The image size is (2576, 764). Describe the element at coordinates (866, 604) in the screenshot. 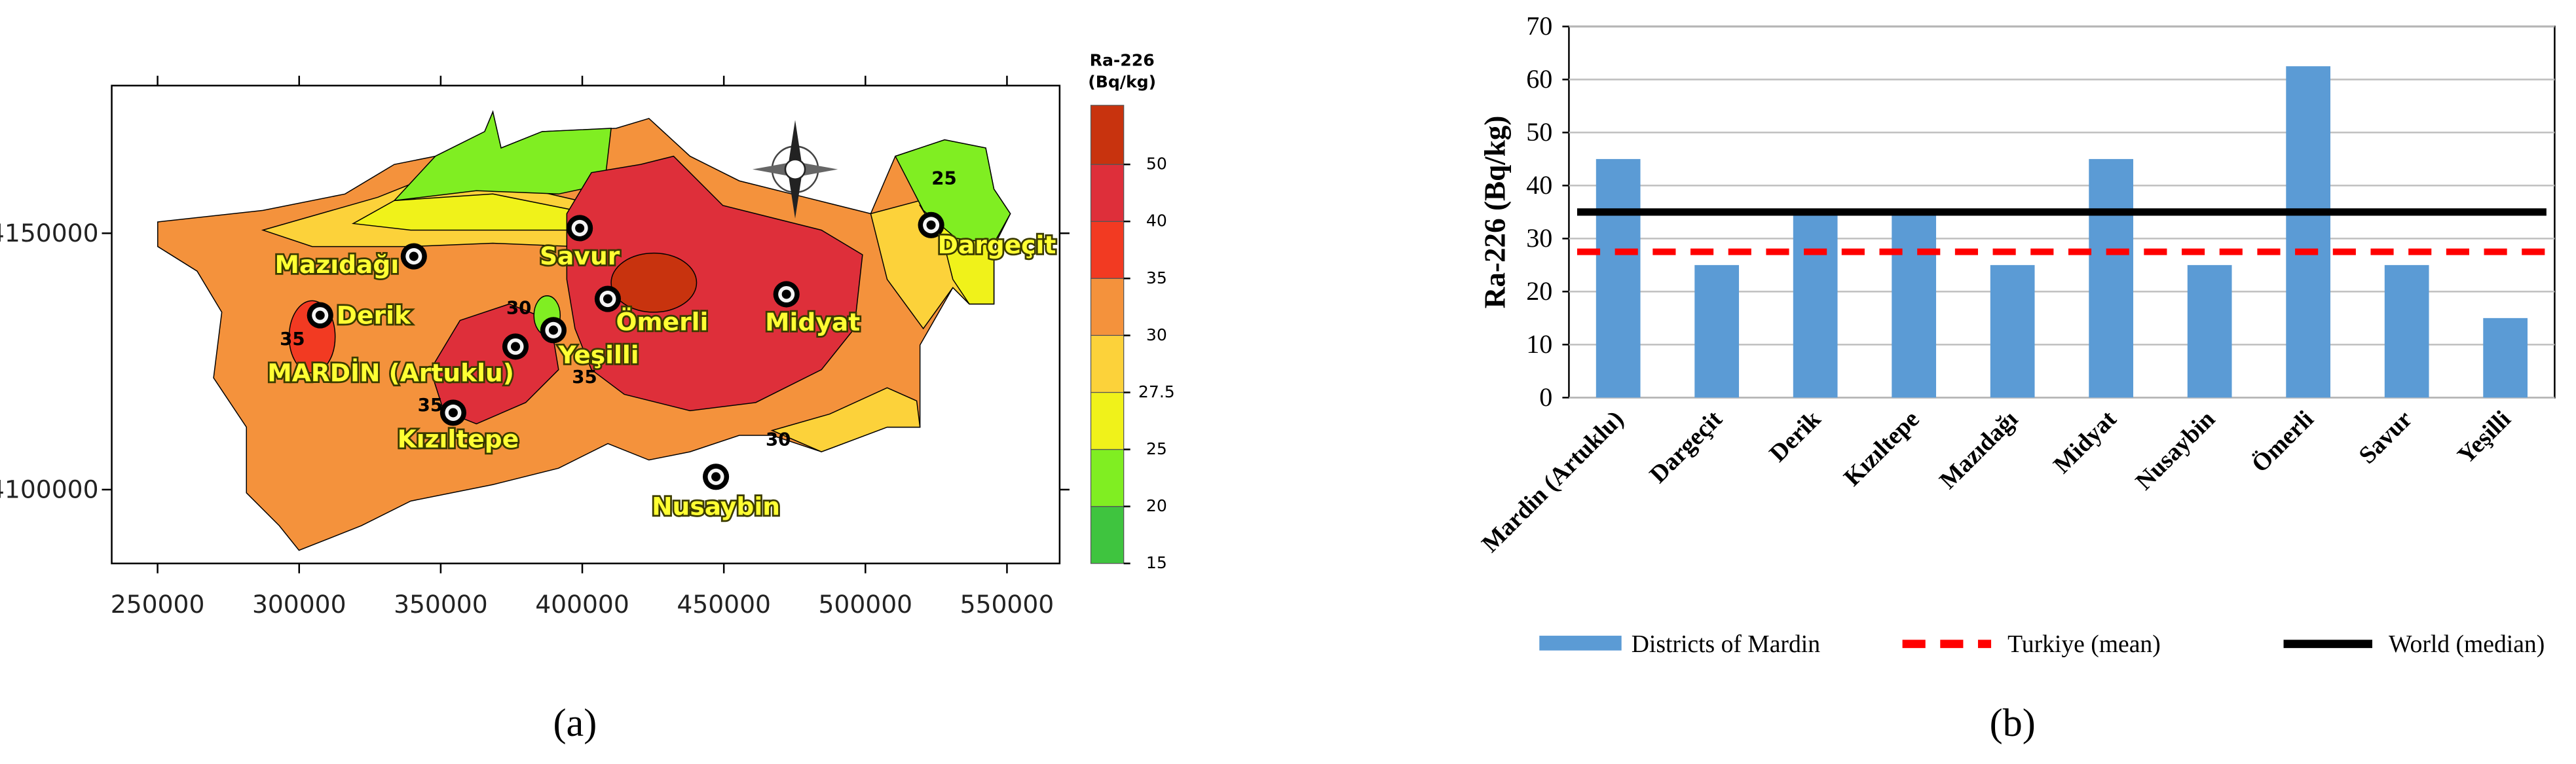

I see `x-tick-label: 500000` at that location.